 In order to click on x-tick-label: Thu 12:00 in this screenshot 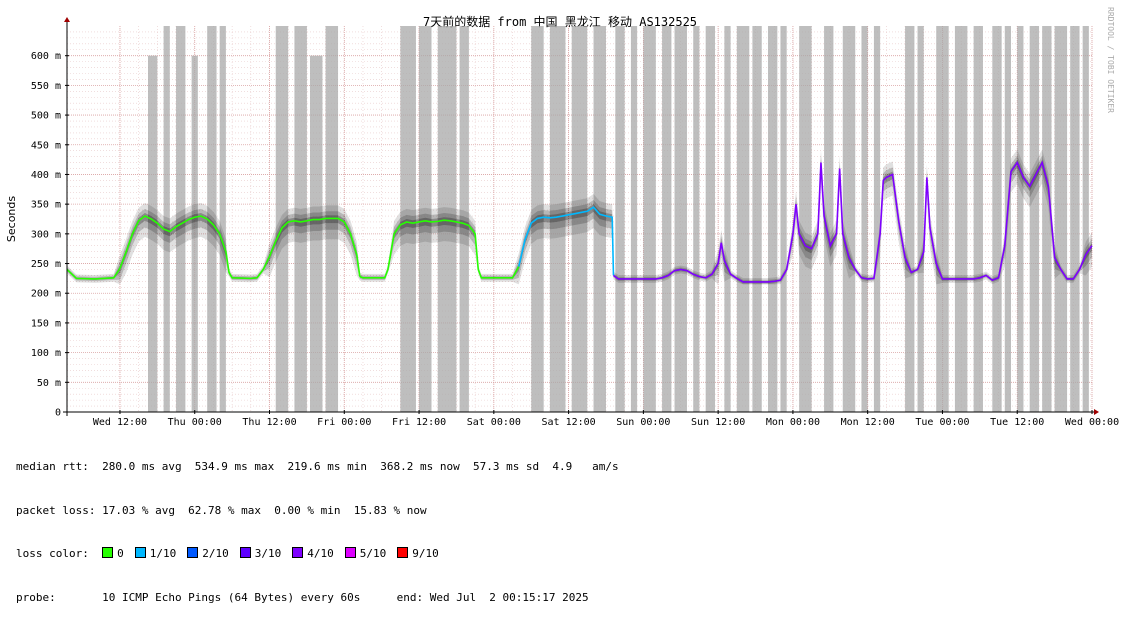, I will do `click(269, 422)`.